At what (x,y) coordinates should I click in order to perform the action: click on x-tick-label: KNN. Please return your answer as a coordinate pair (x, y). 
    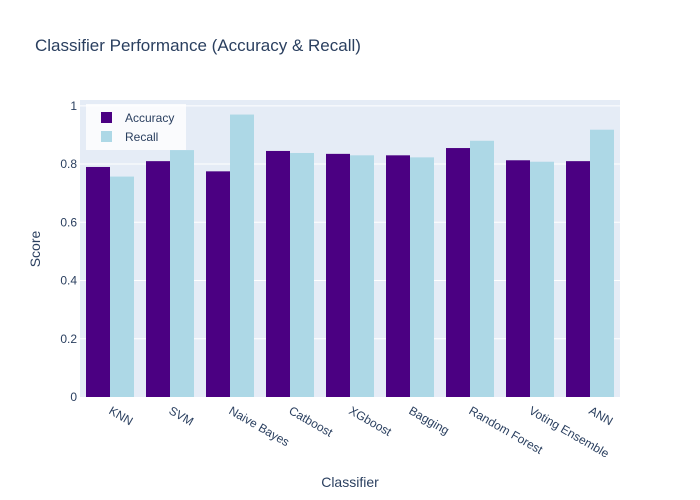
    Looking at the image, I should click on (121, 415).